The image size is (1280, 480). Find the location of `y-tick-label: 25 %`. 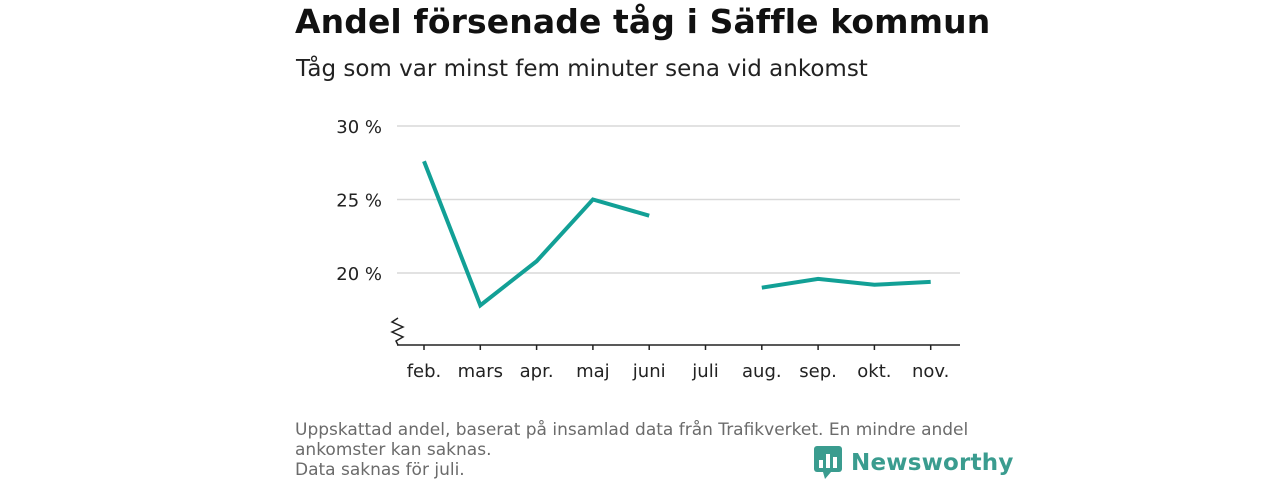

y-tick-label: 25 % is located at coordinates (359, 201).